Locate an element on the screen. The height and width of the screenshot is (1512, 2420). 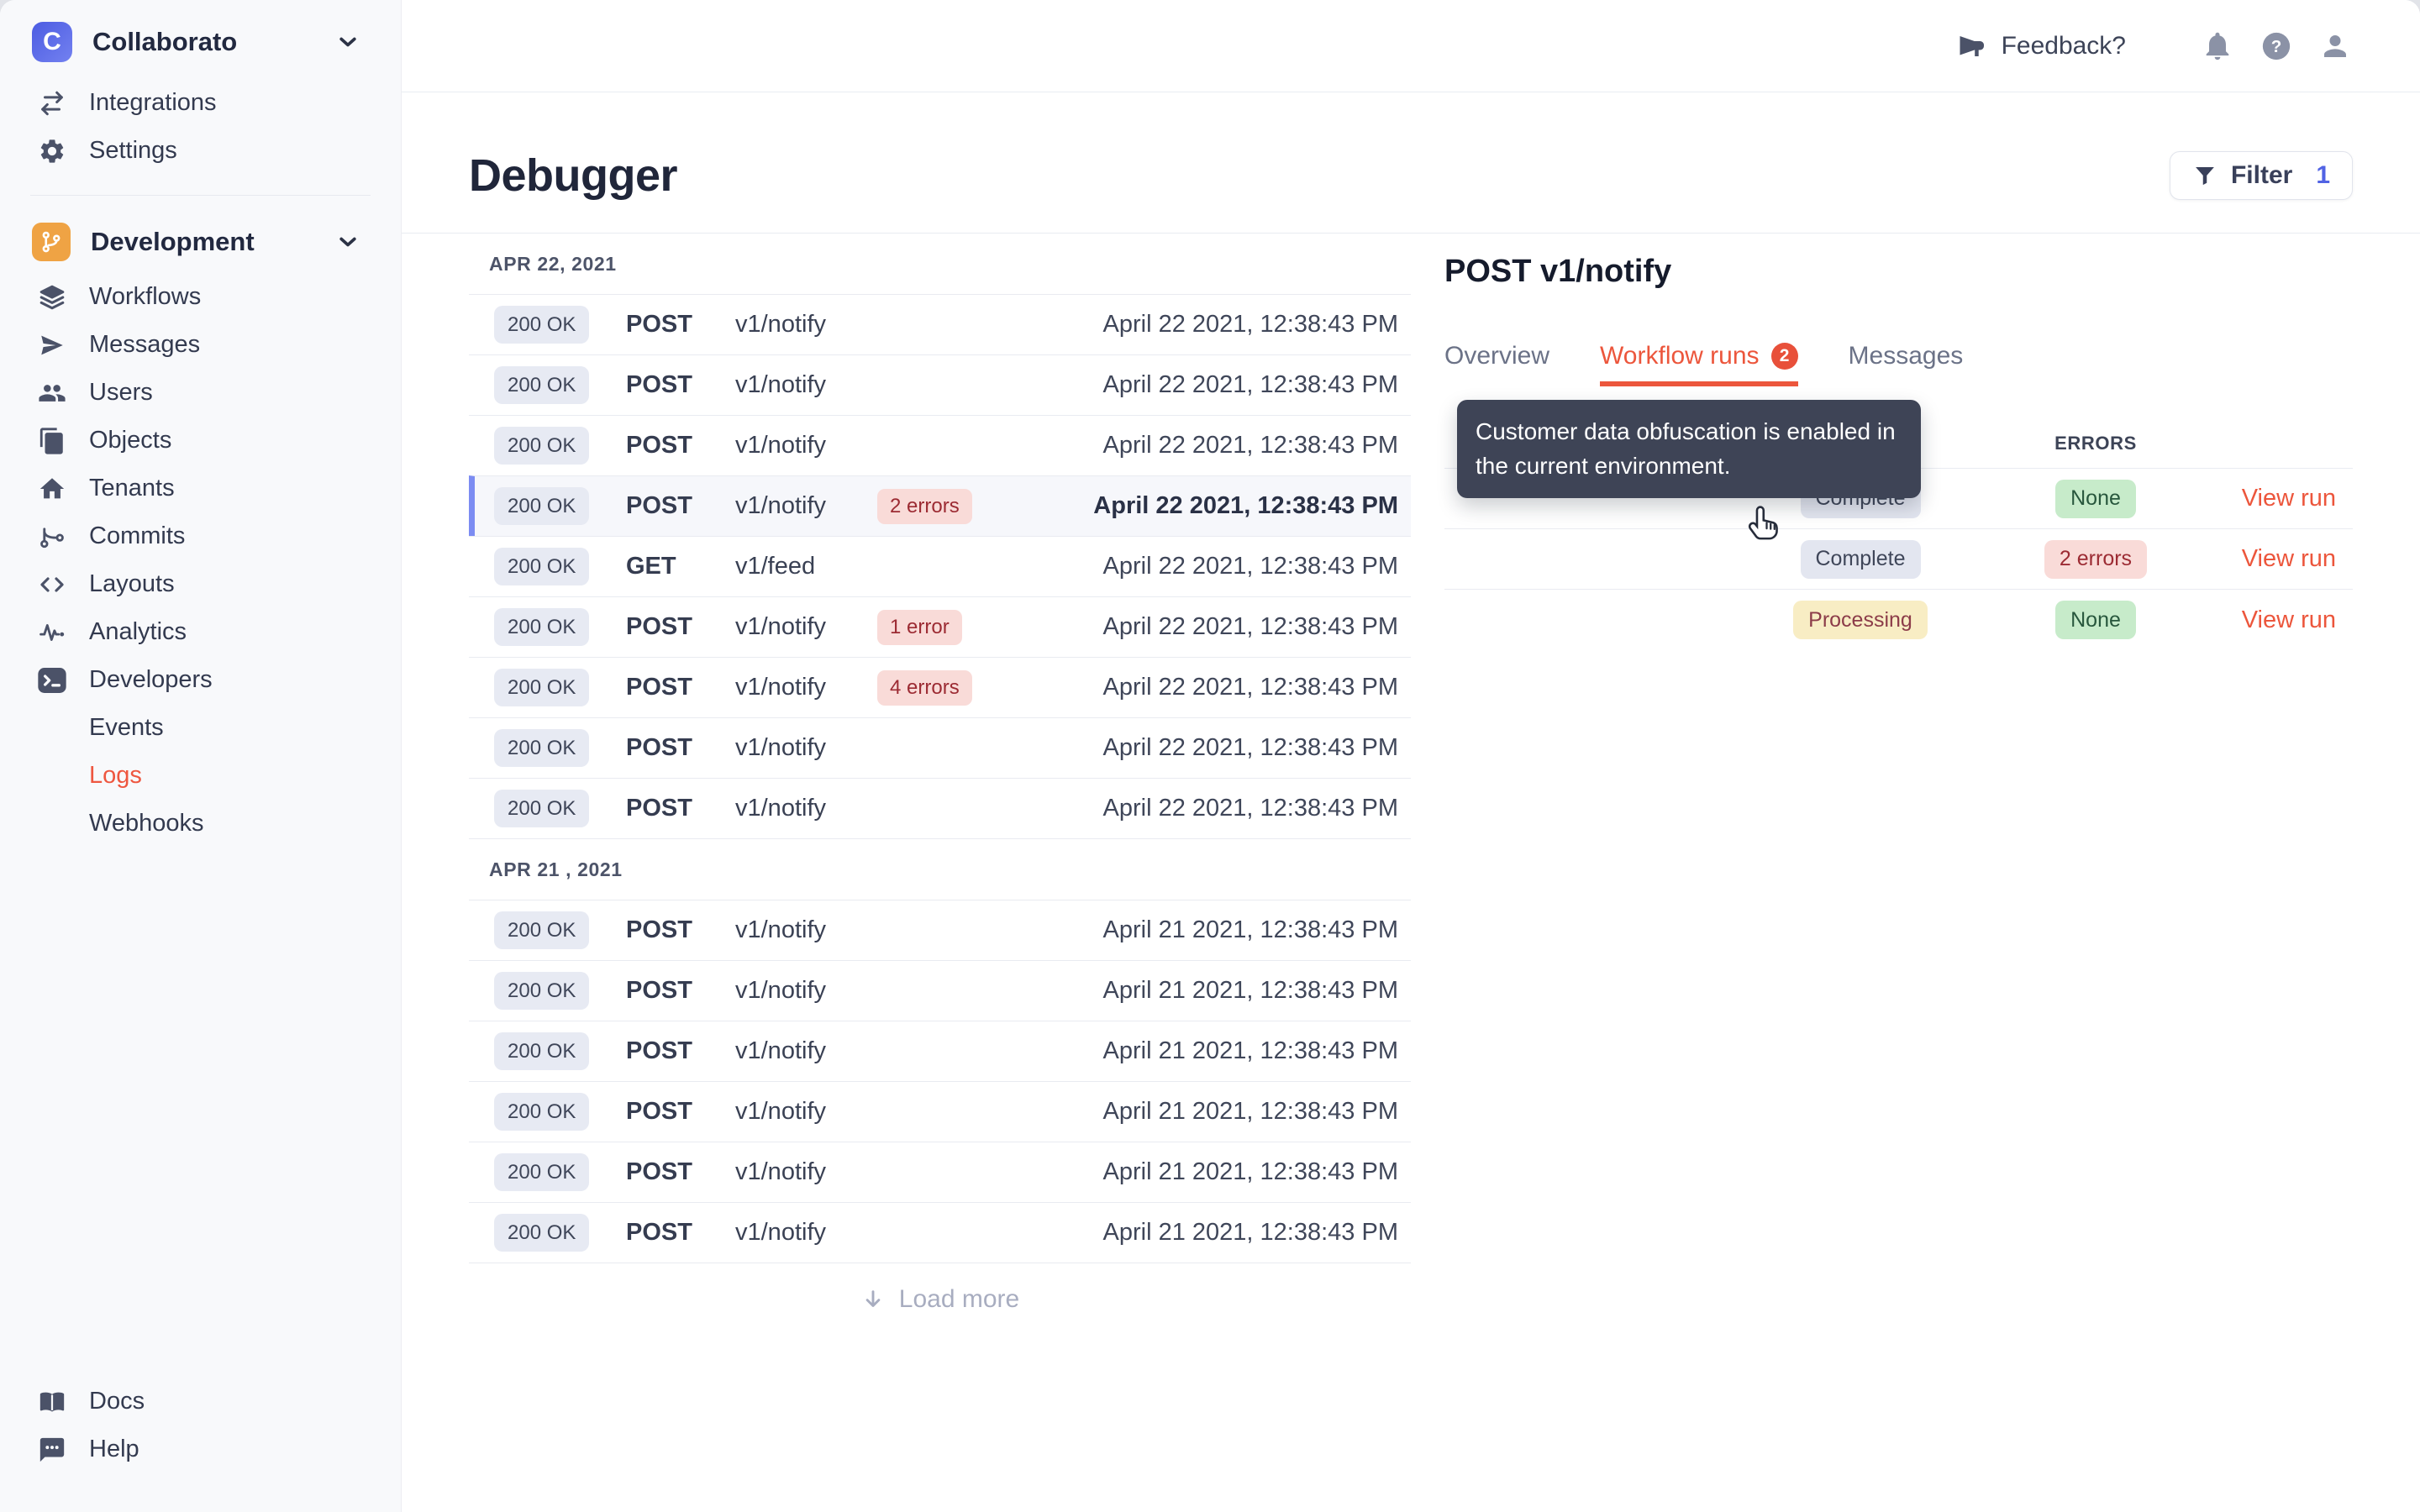
sidebar-section-development: Development is located at coordinates (200, 244).